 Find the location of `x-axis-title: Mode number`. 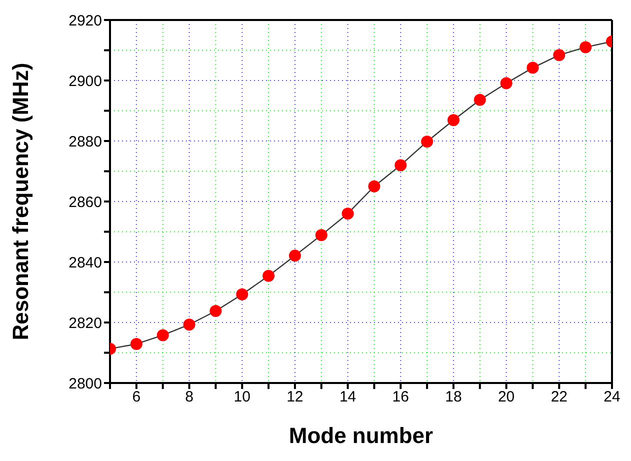

x-axis-title: Mode number is located at coordinates (361, 435).